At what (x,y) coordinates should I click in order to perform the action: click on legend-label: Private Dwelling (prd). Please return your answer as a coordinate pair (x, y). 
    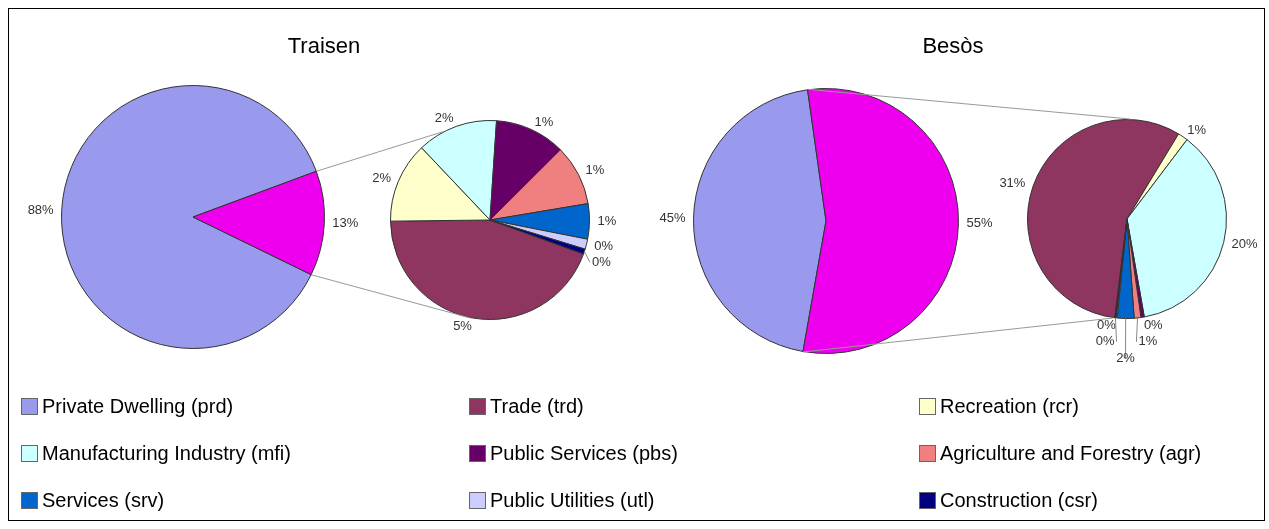
    Looking at the image, I should click on (138, 406).